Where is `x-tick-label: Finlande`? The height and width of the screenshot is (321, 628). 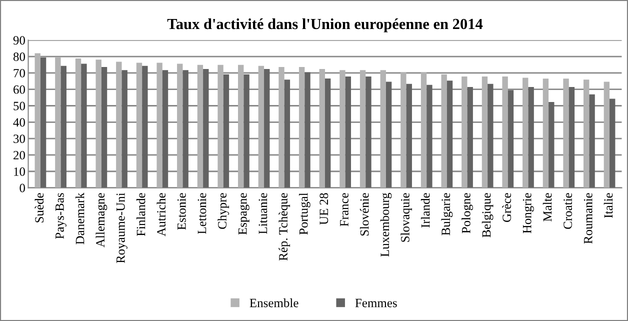 x-tick-label: Finlande is located at coordinates (141, 214).